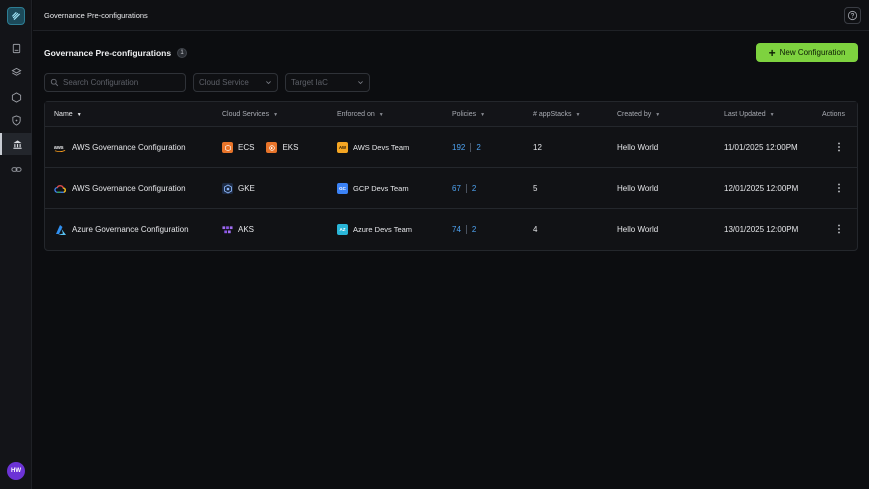  What do you see at coordinates (360, 114) in the screenshot?
I see `column-header-enforced-on: Enforced on ▼` at bounding box center [360, 114].